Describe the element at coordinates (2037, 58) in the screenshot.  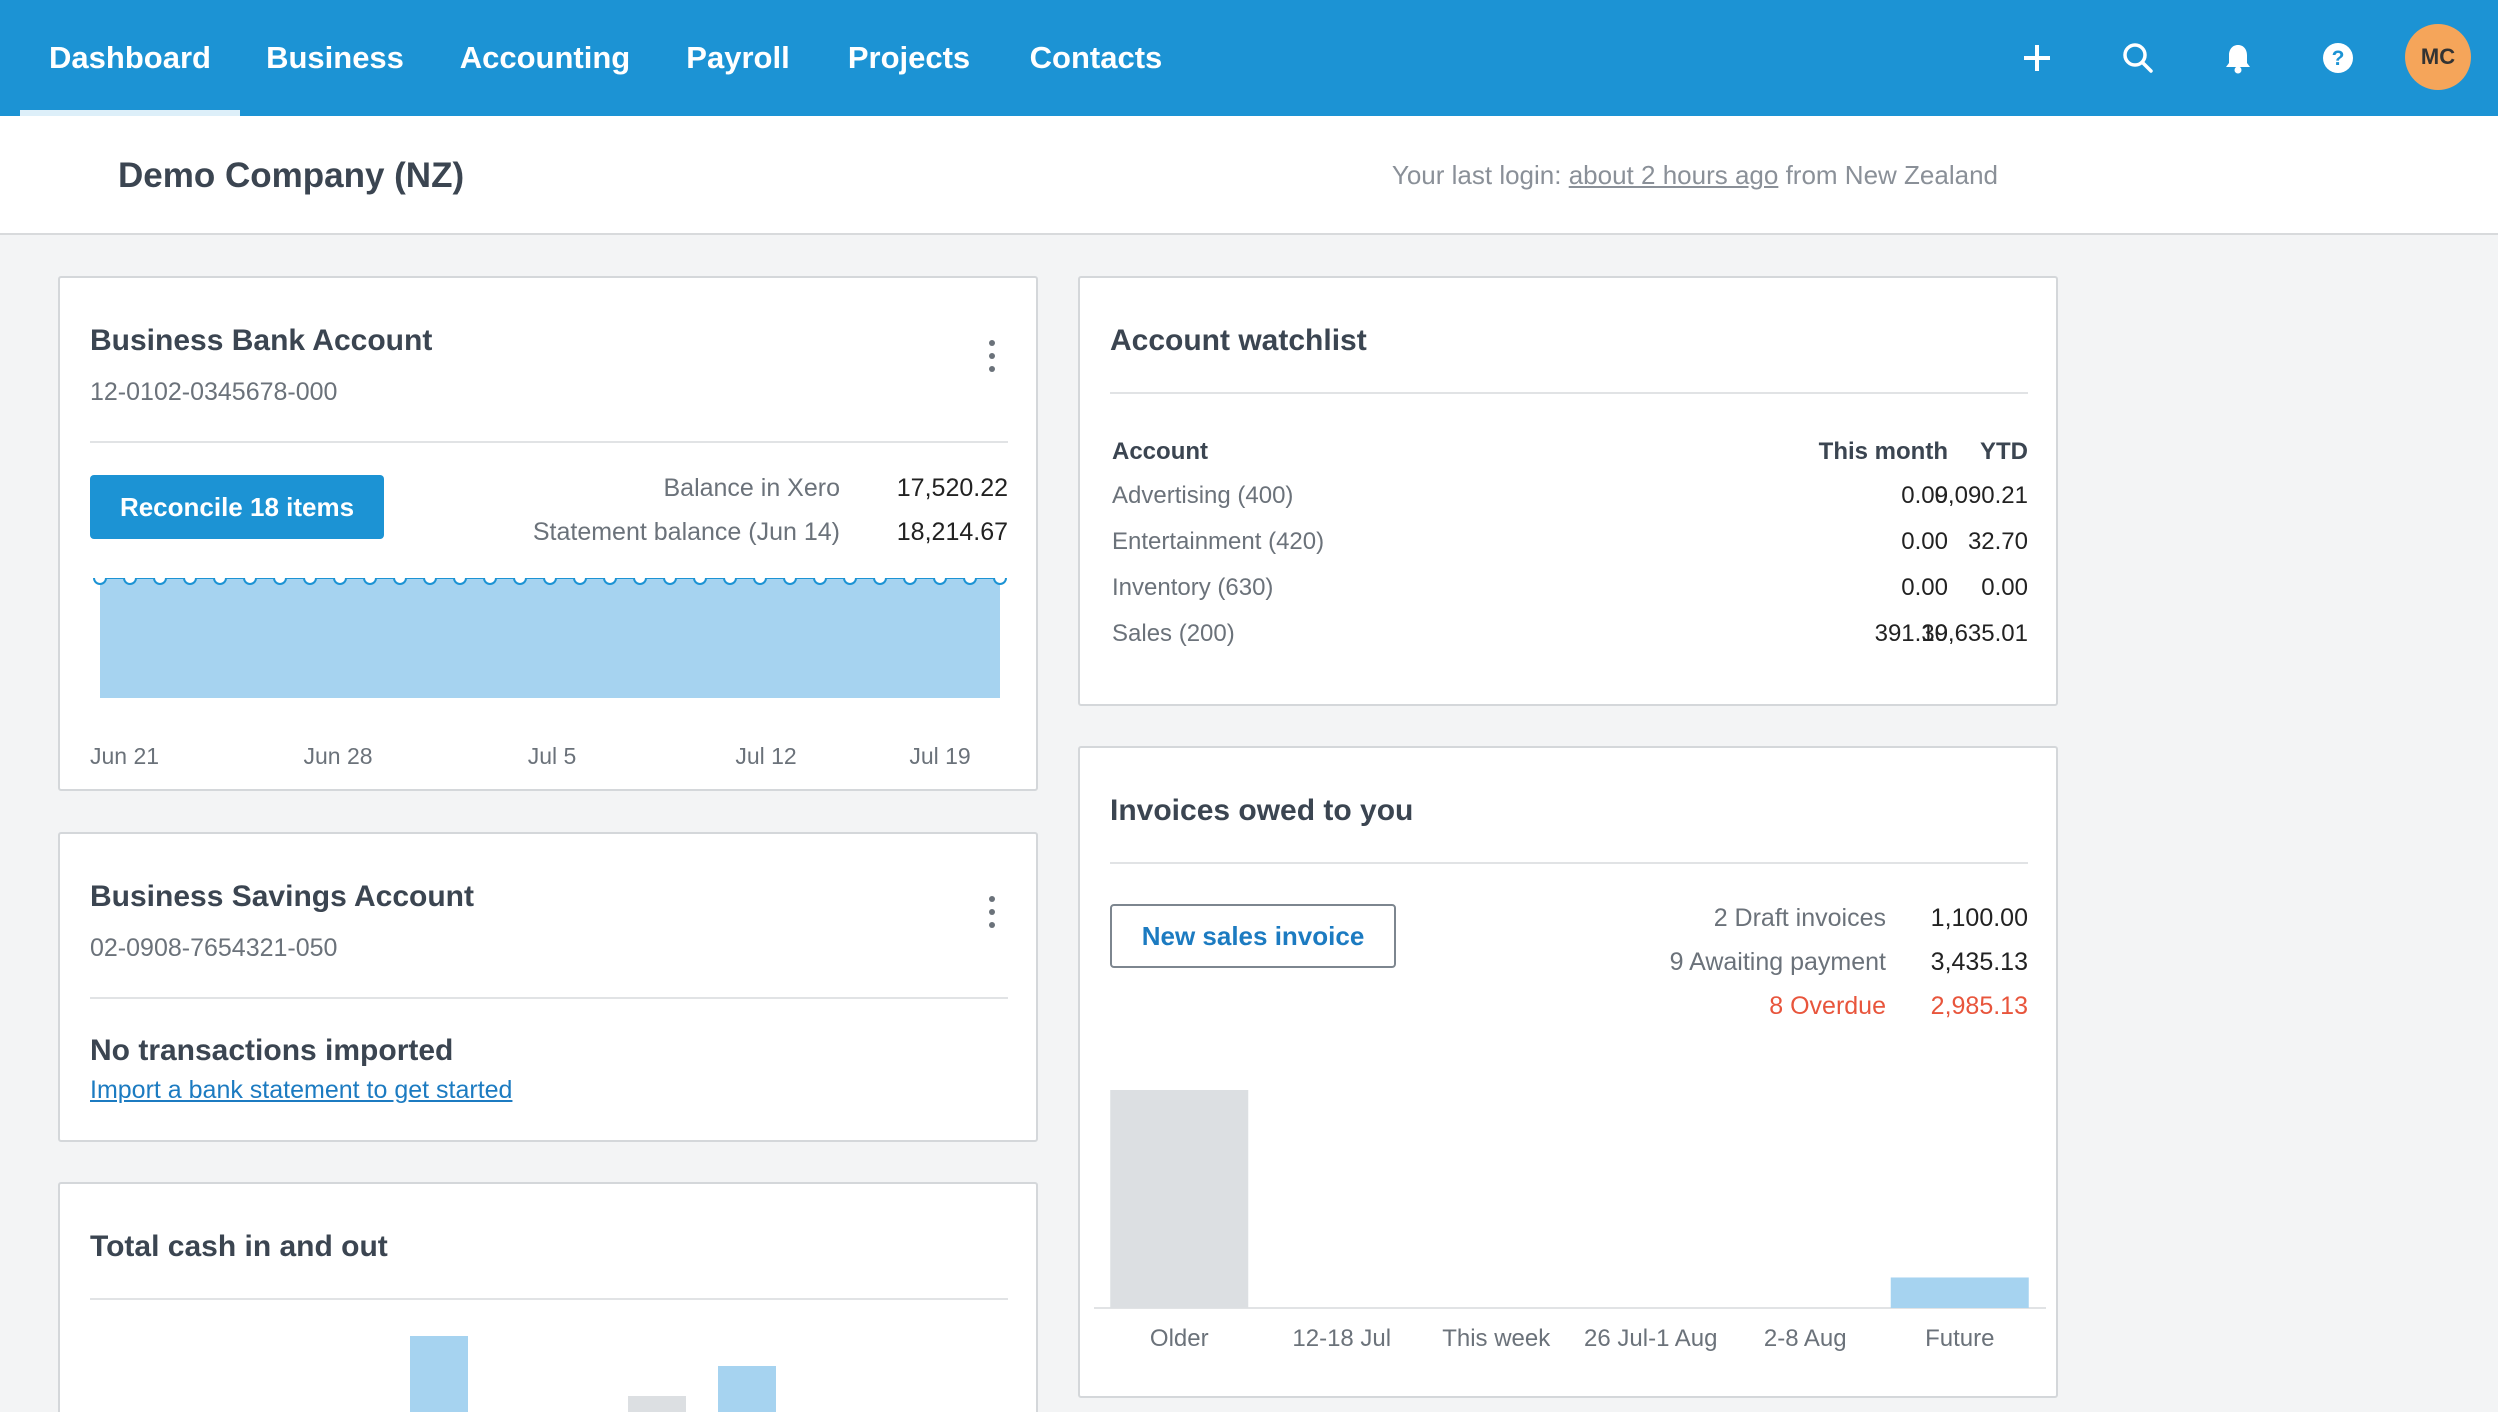
I see `plus-icon` at that location.